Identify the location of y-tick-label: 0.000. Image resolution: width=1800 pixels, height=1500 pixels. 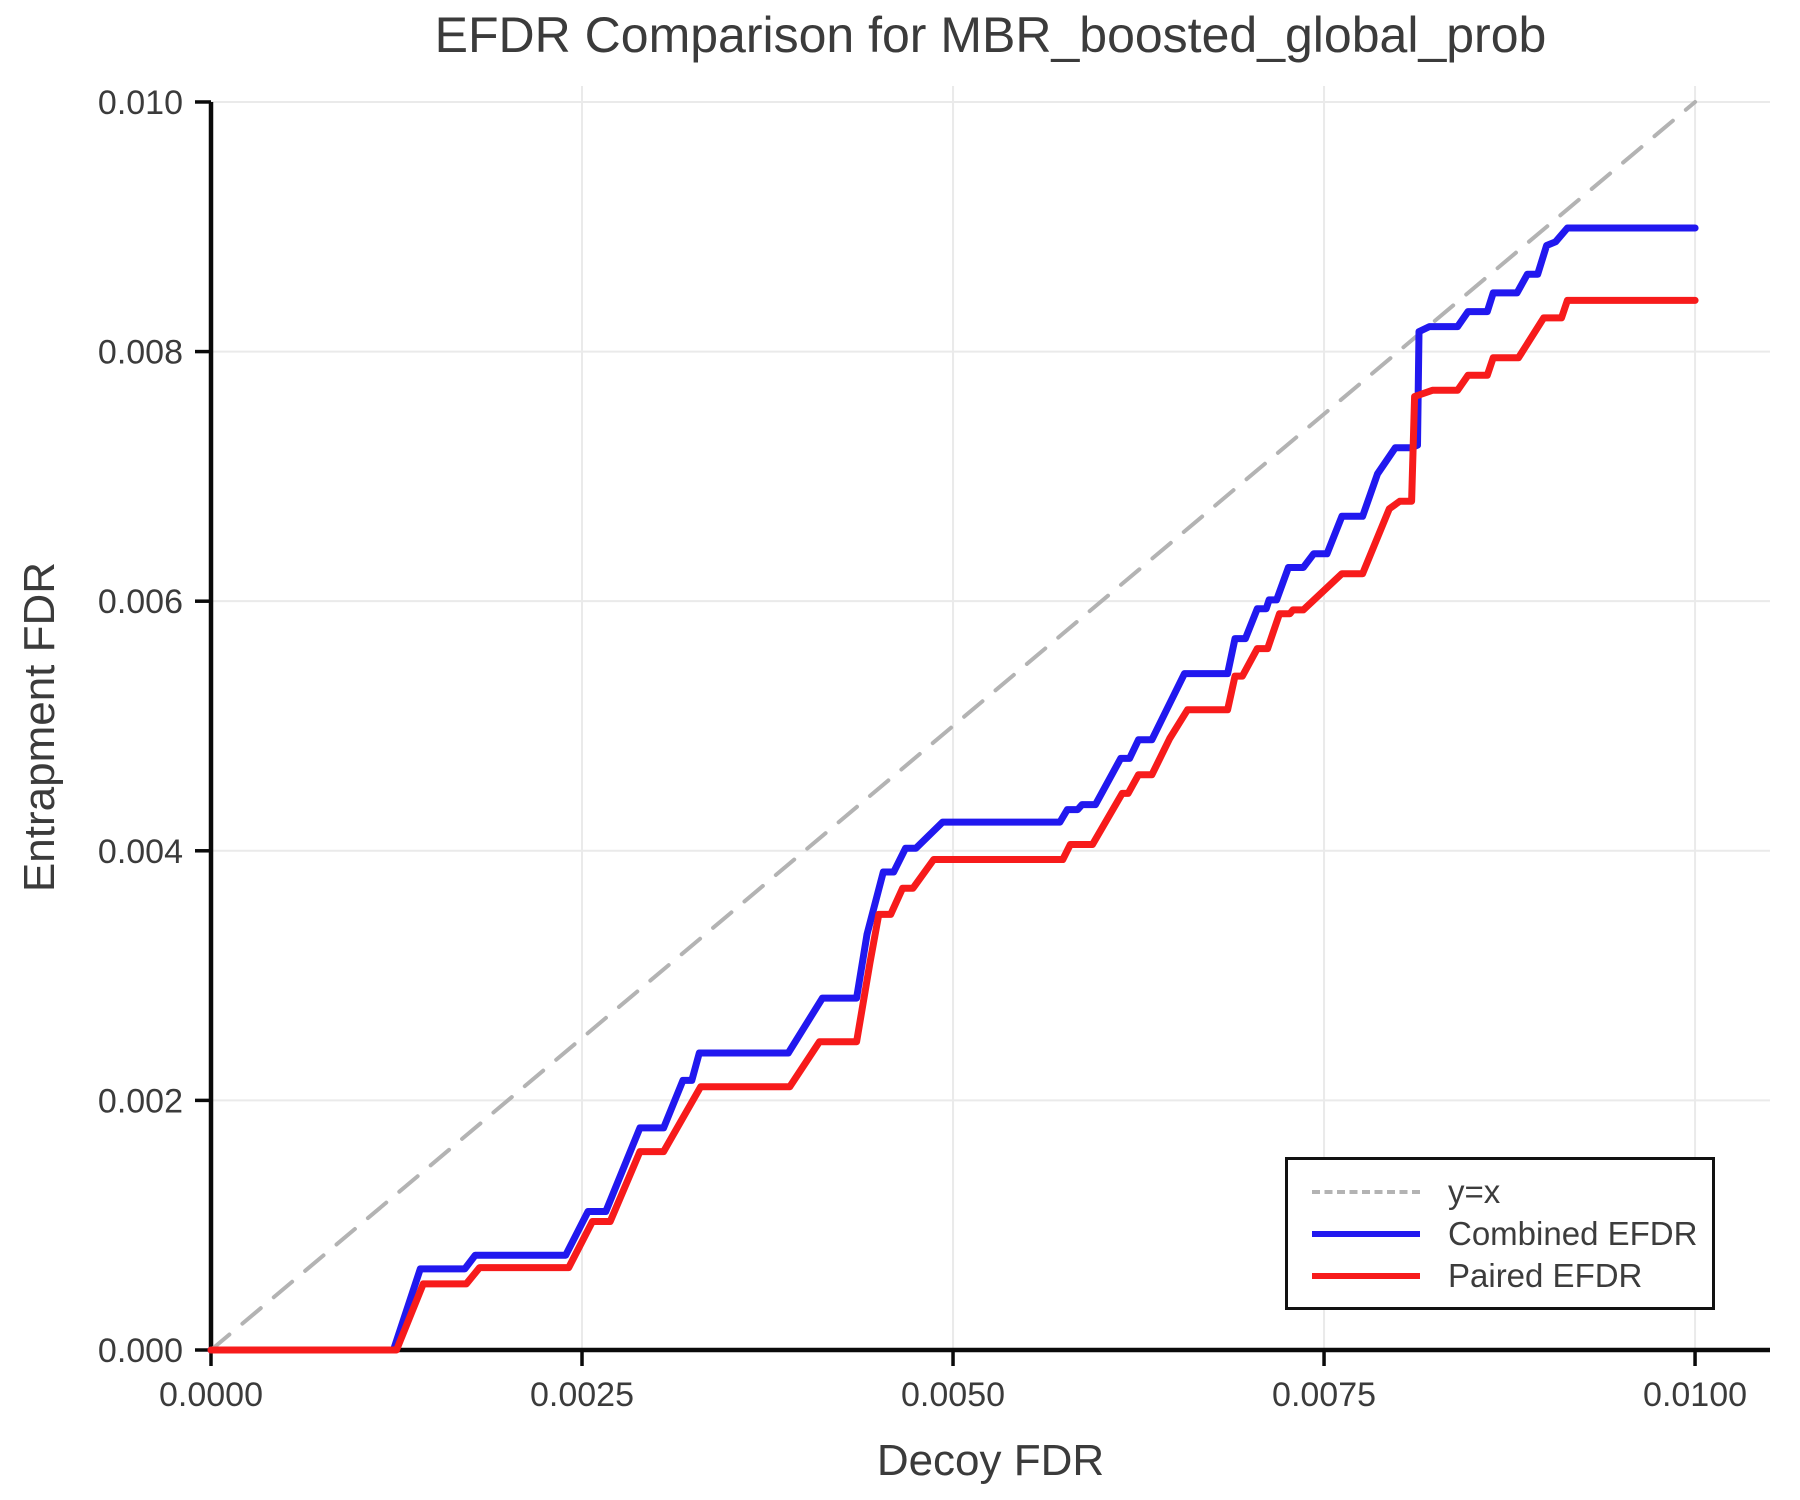
(140, 1351).